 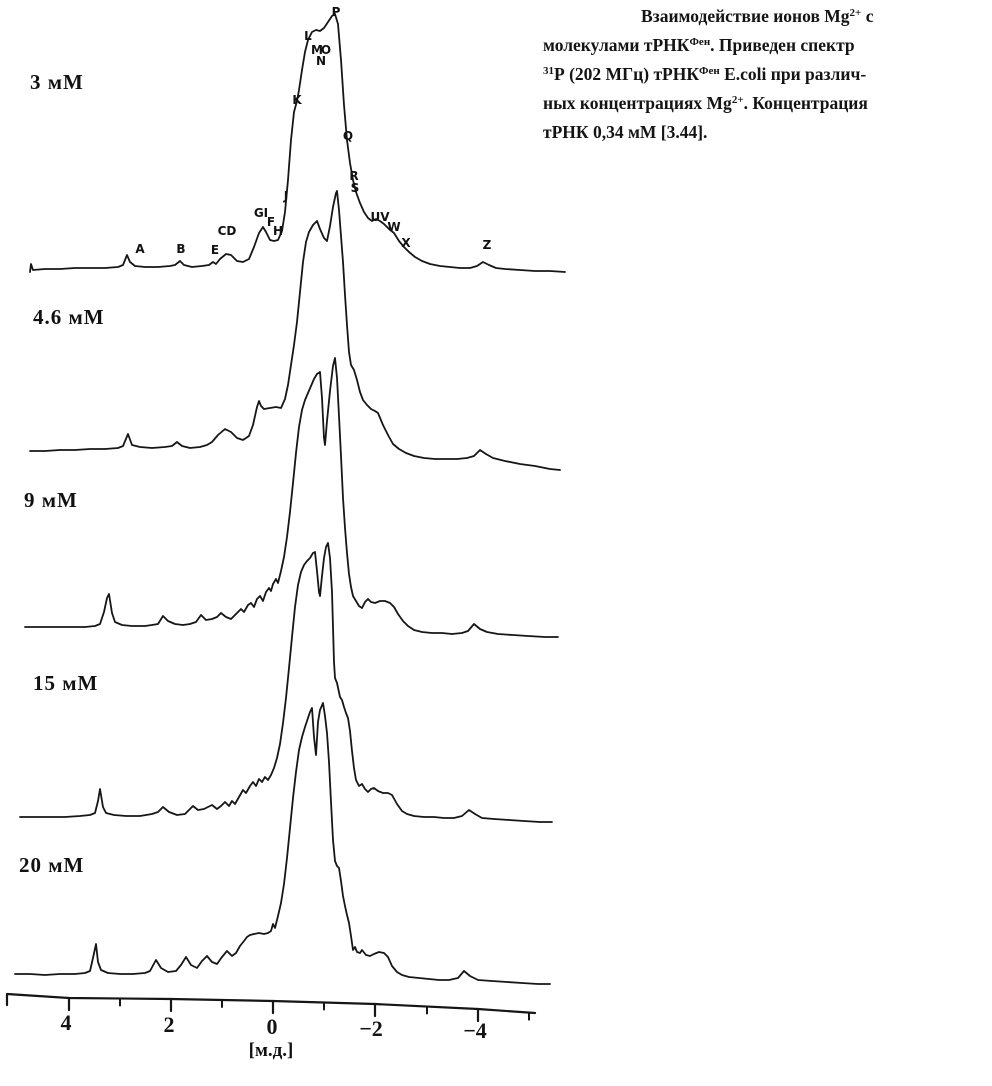 I want to click on concentration-label-1: 3 мМ, so click(x=57, y=82).